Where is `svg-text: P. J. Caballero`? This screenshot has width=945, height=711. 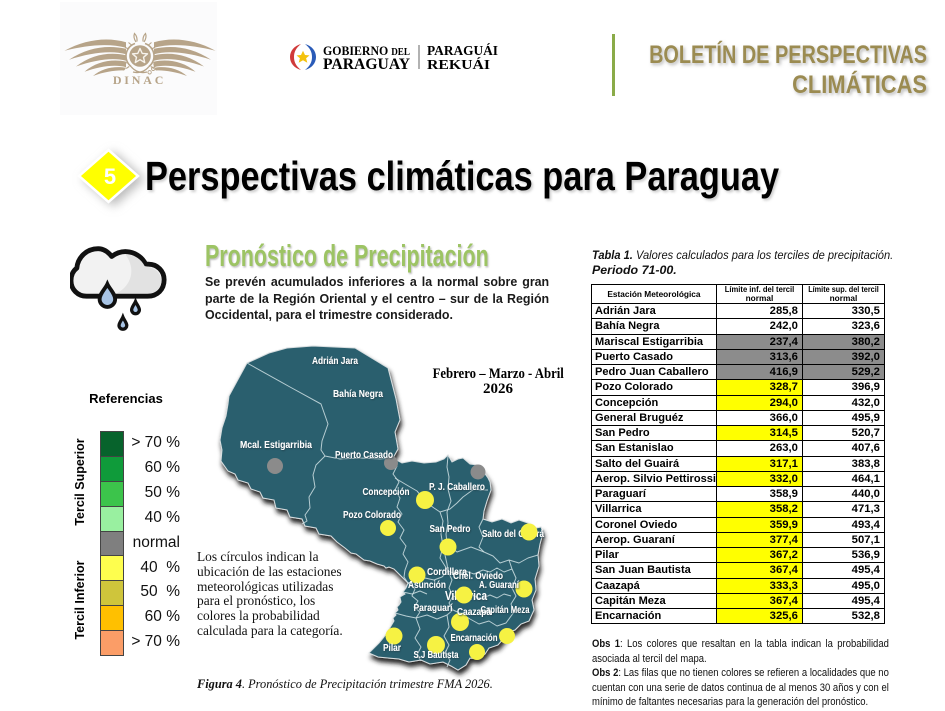
svg-text: P. J. Caballero is located at coordinates (457, 487).